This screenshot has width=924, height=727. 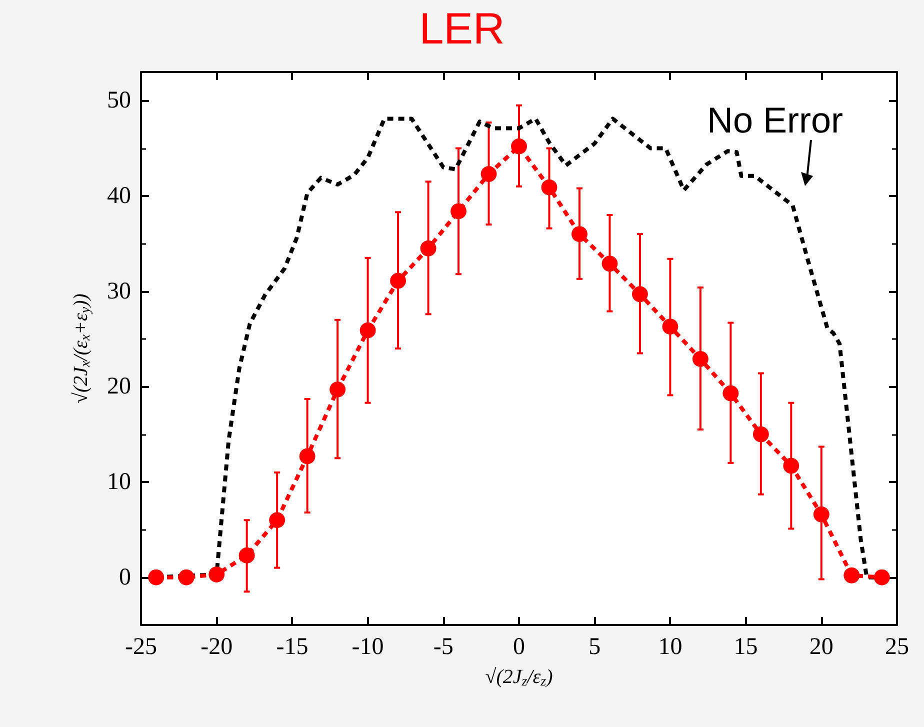 What do you see at coordinates (821, 647) in the screenshot?
I see `x-tick-label: 20` at bounding box center [821, 647].